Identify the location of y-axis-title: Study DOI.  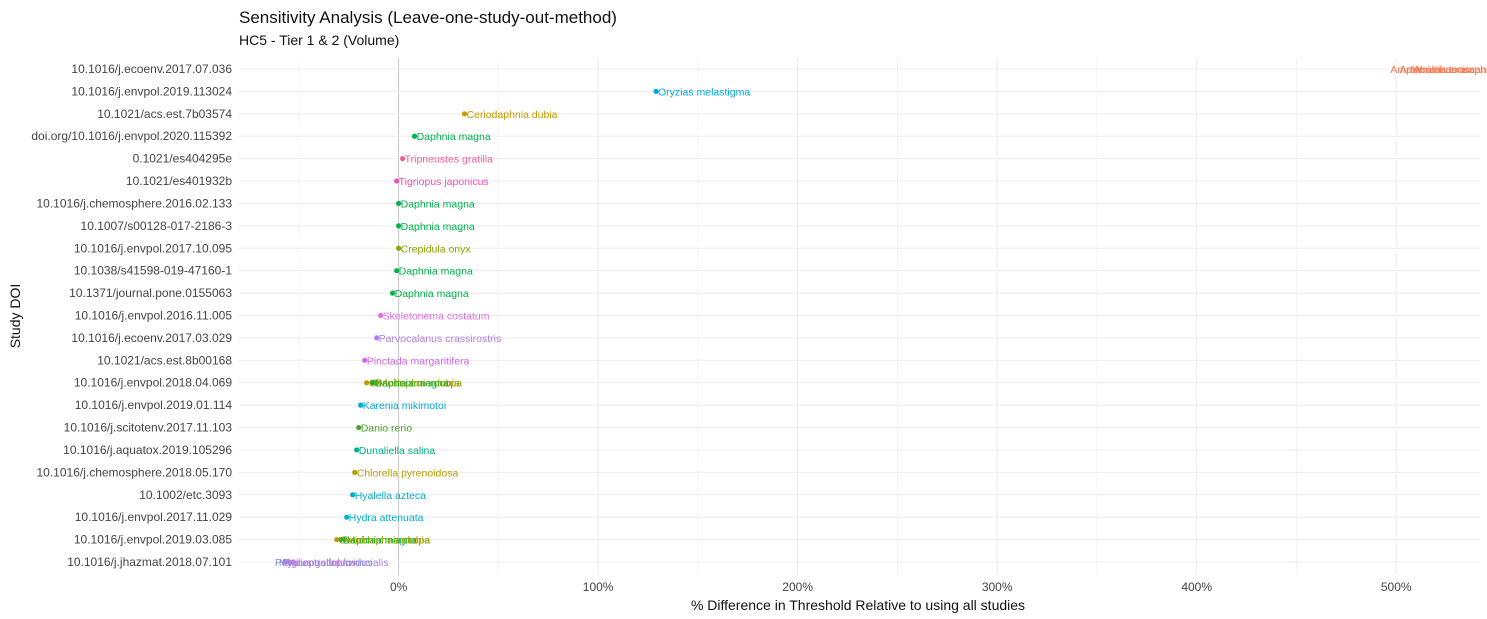
(15, 316).